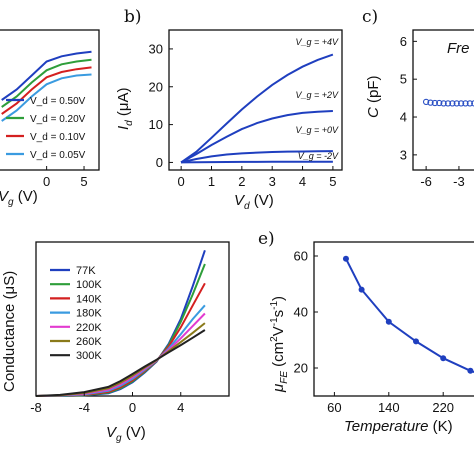 The image size is (474, 474). Describe the element at coordinates (373, 96) in the screenshot. I see `panel-c-ylabel: C (pF)` at that location.